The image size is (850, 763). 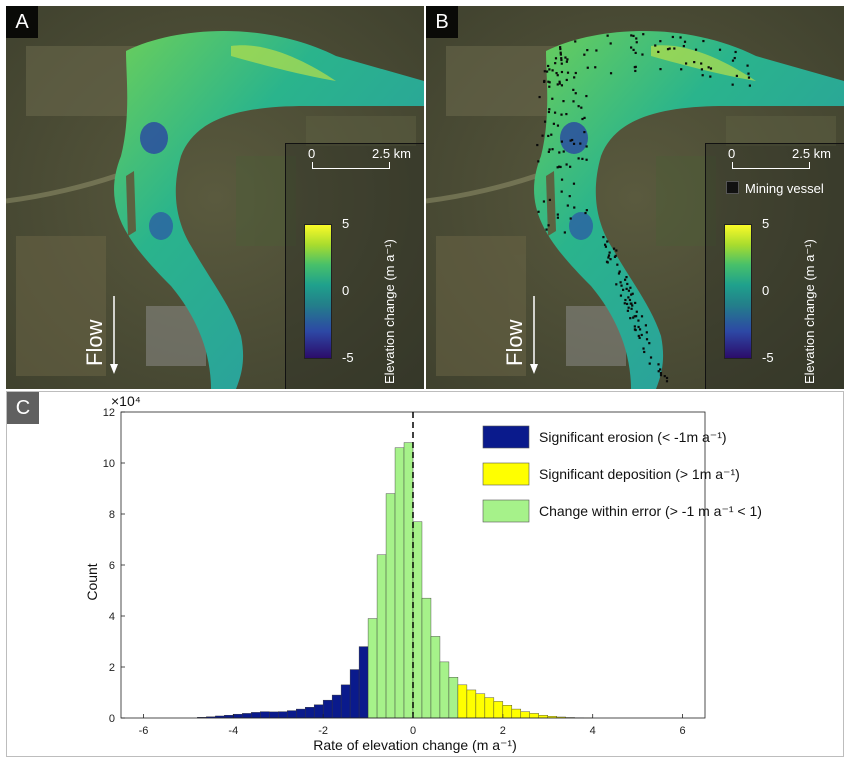 I want to click on vessel-legend-swatch, so click(x=732, y=187).